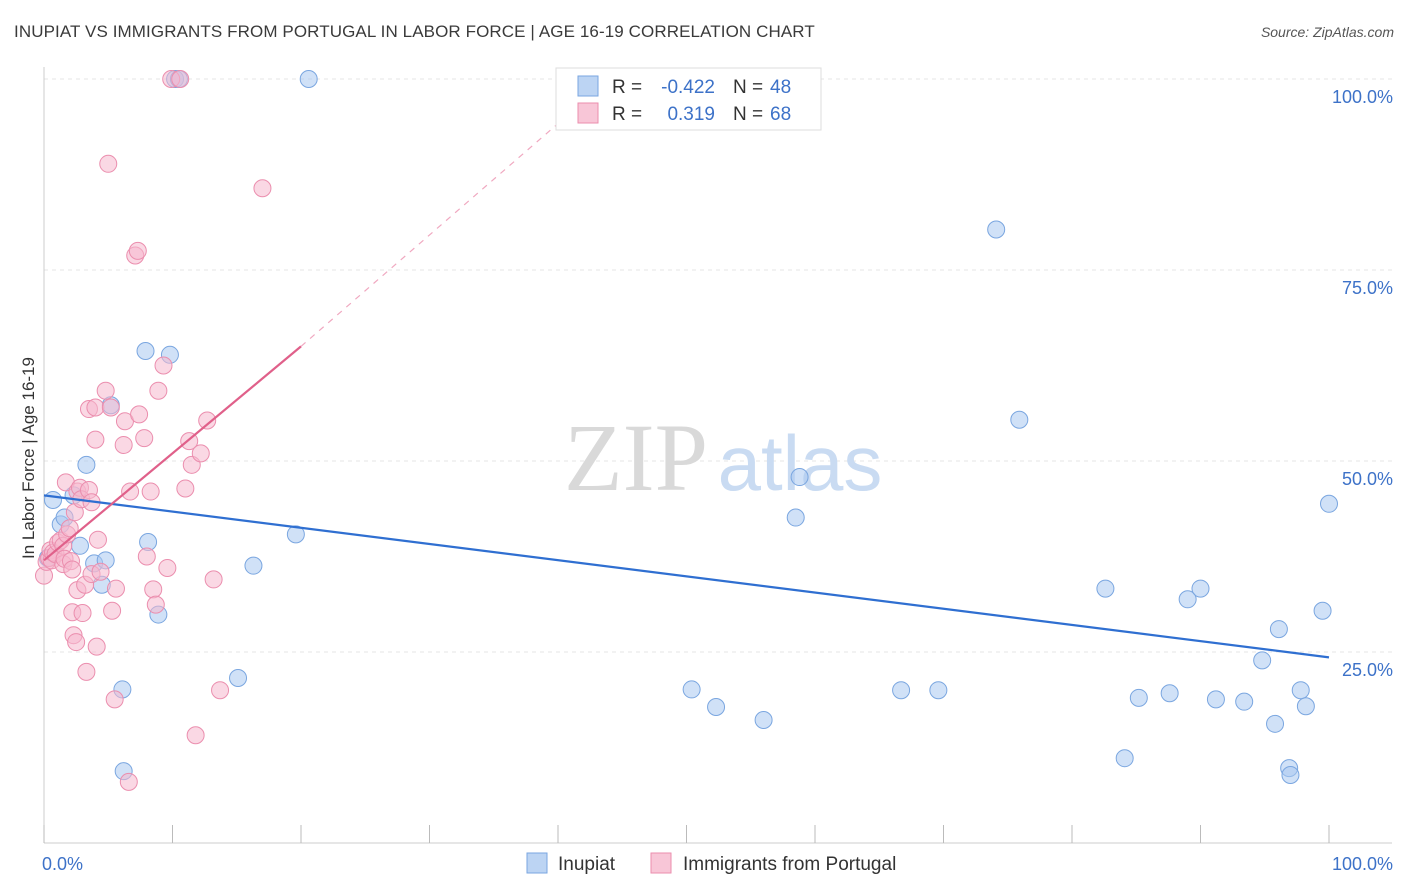  I want to click on legend-n-label-0: N =, so click(748, 87).